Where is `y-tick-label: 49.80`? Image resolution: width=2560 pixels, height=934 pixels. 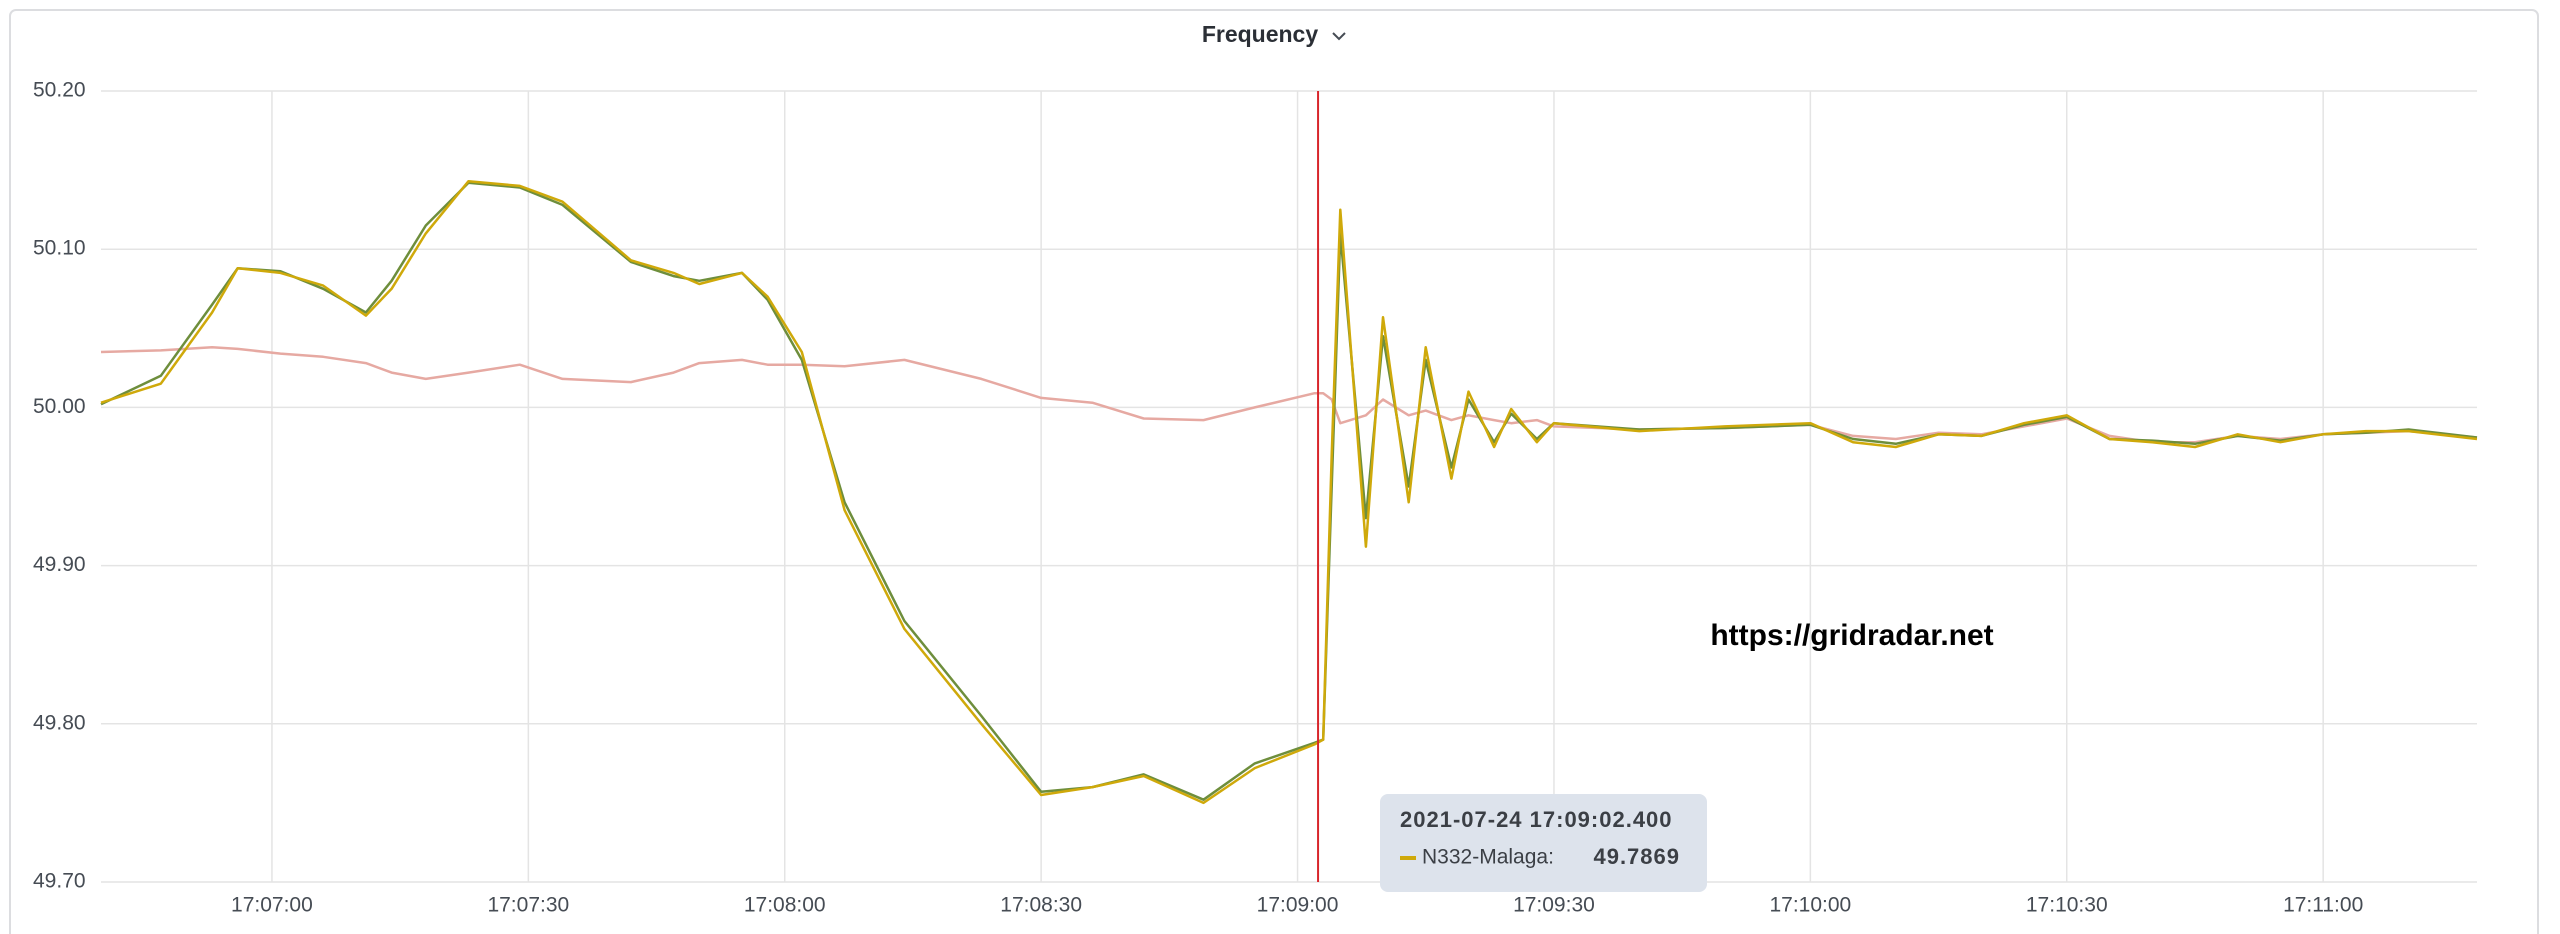
y-tick-label: 49.80 is located at coordinates (59, 722).